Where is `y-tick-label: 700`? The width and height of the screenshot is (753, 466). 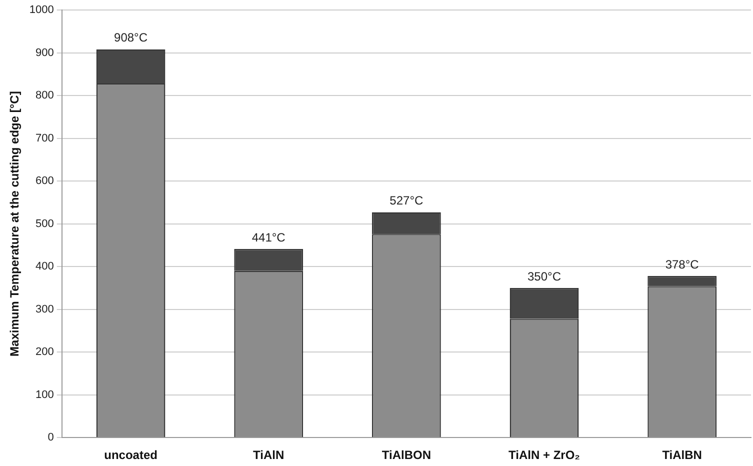 y-tick-label: 700 is located at coordinates (45, 138).